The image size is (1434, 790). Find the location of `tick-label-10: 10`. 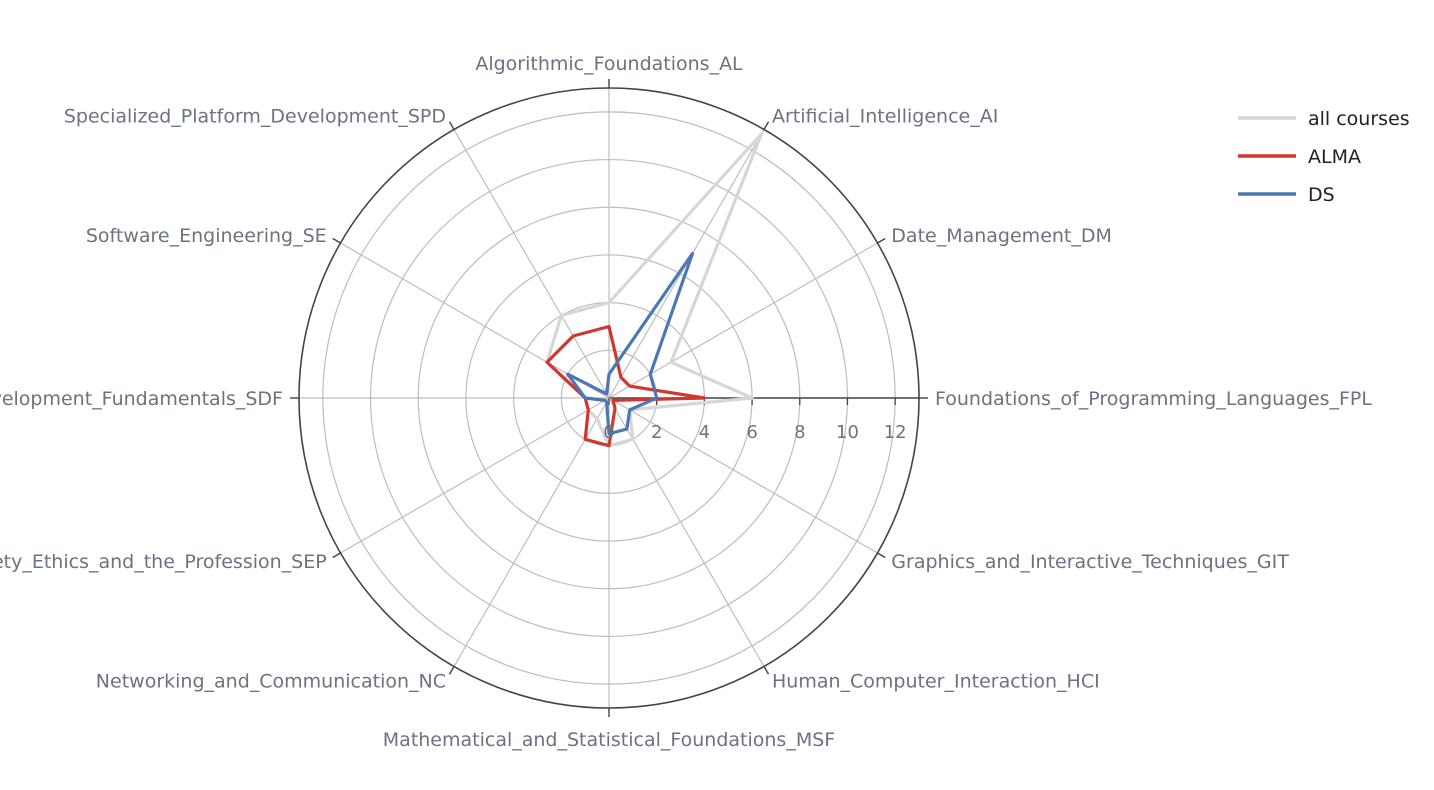

tick-label-10: 10 is located at coordinates (847, 432).